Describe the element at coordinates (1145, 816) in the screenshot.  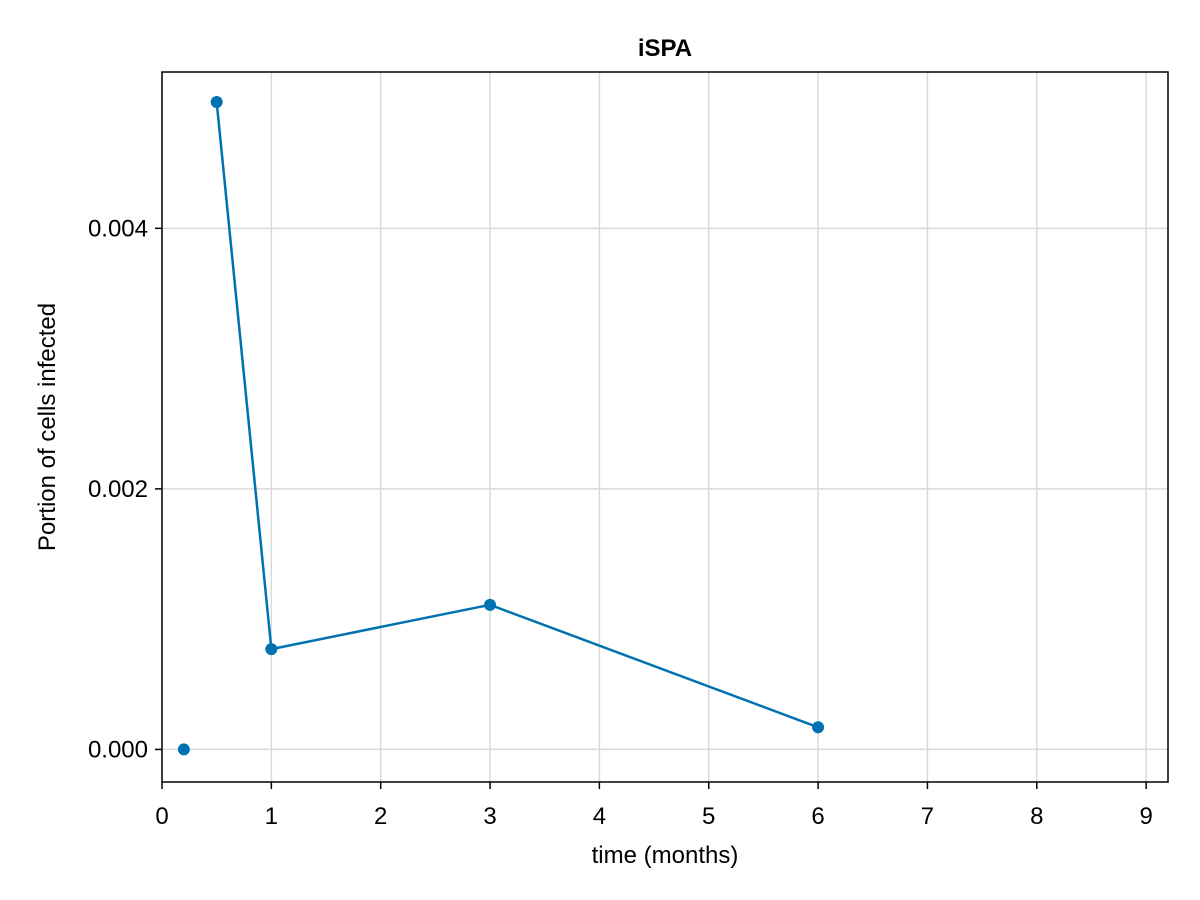
I see `x-tick-label: 9` at that location.